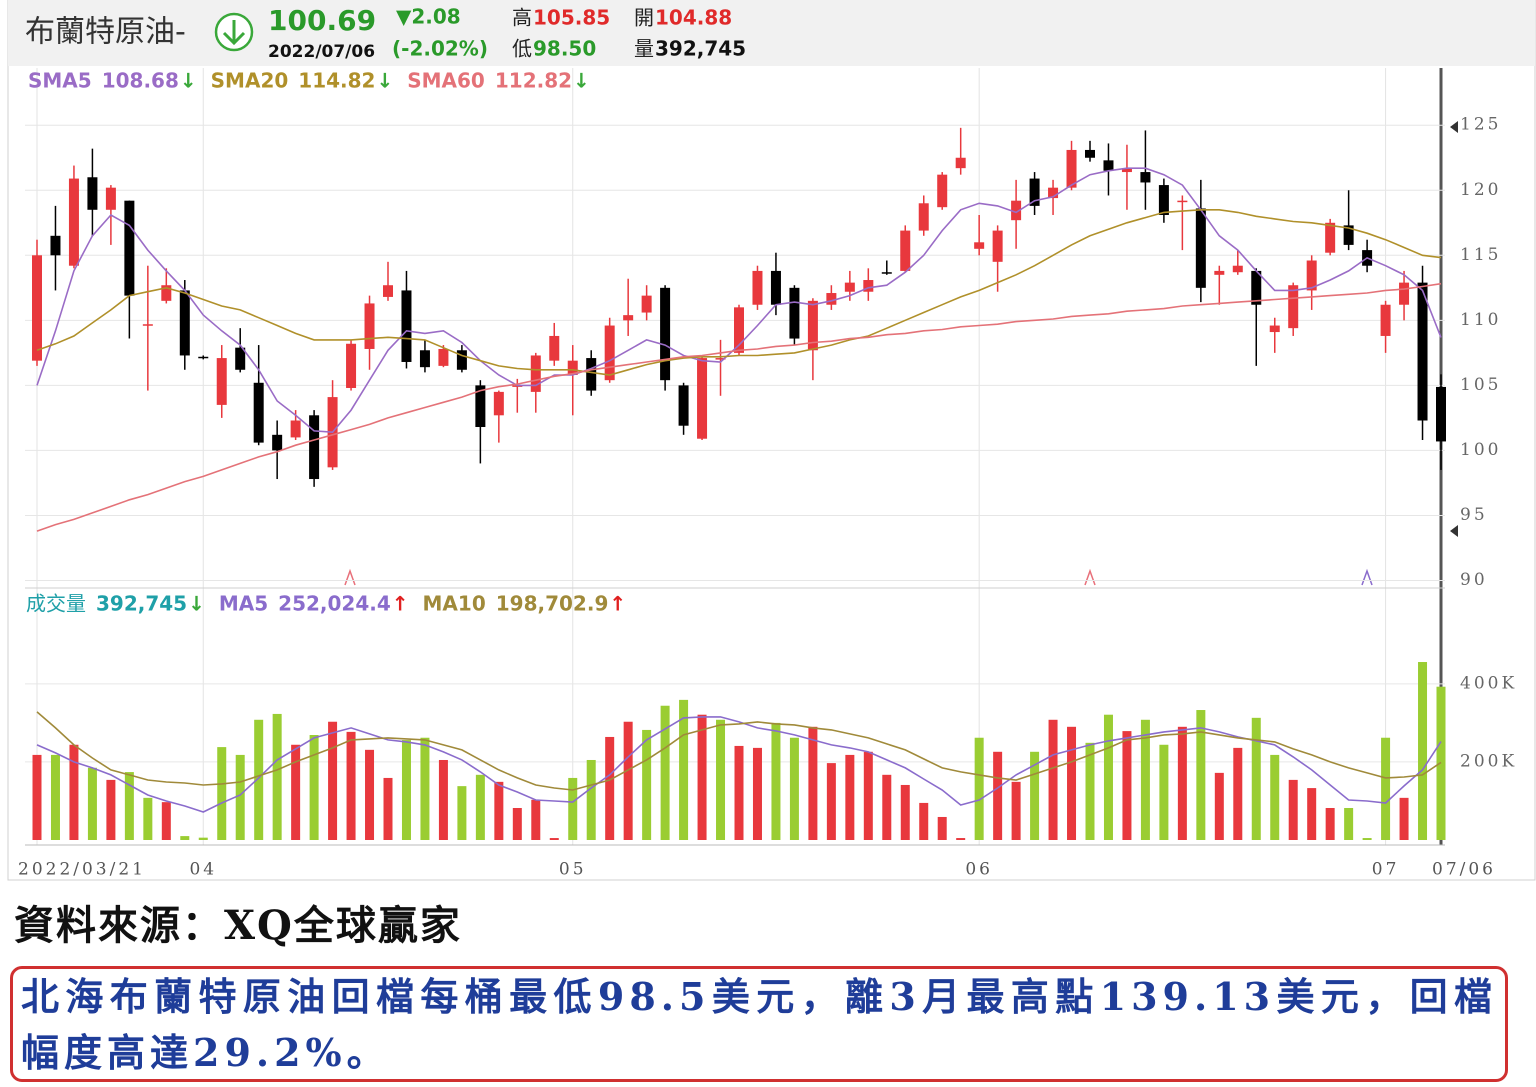  What do you see at coordinates (617, 604) in the screenshot?
I see `legend-trend: ↑` at bounding box center [617, 604].